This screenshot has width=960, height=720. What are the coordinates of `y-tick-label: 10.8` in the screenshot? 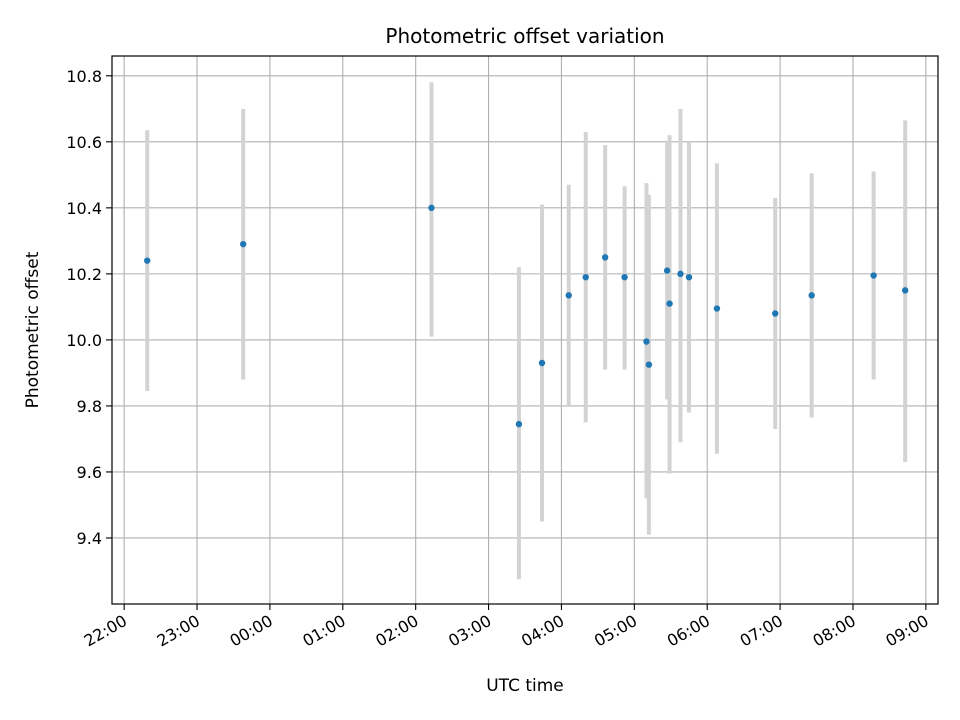 It's located at (84, 76).